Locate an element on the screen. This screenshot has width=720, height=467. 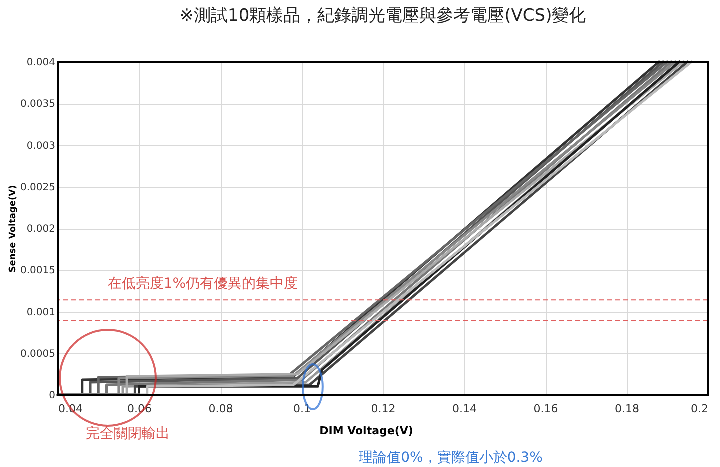
x-tick-label: 0.08 is located at coordinates (221, 409).